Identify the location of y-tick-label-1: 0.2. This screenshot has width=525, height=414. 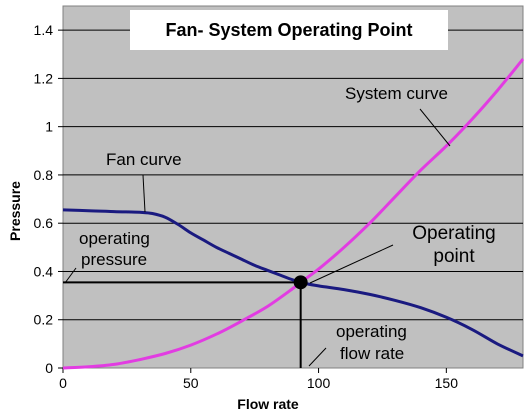
(44, 320).